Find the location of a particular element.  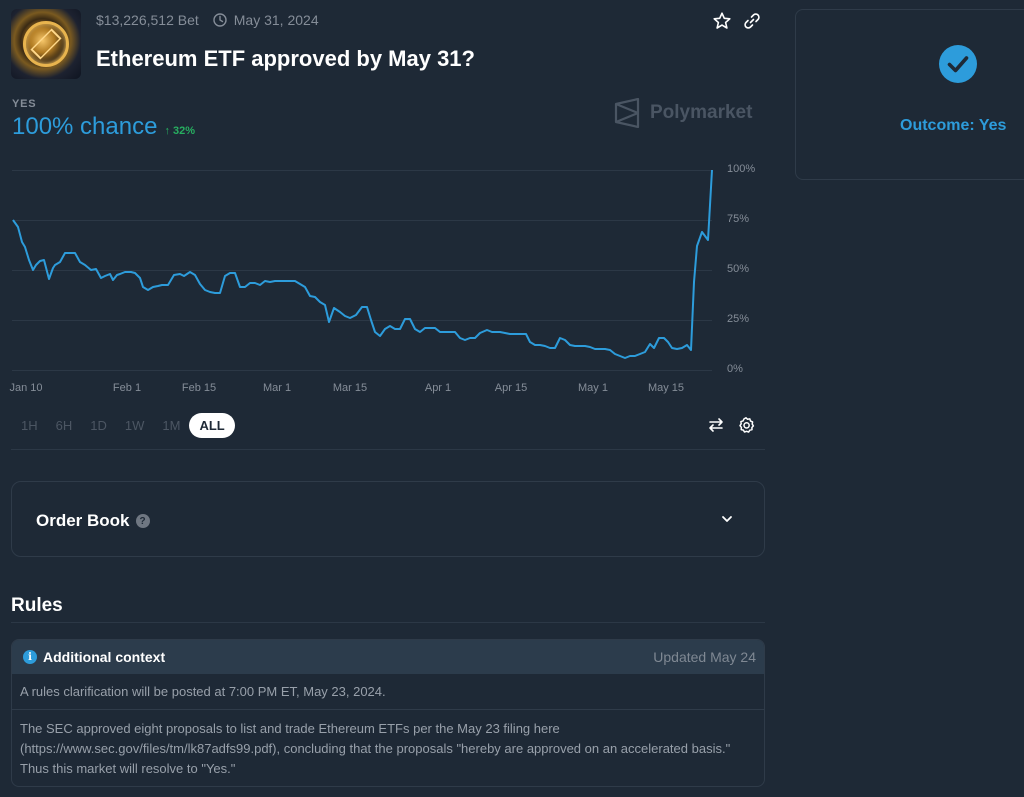

market-title: Ethereum ETF approved by May 31? is located at coordinates (285, 58).